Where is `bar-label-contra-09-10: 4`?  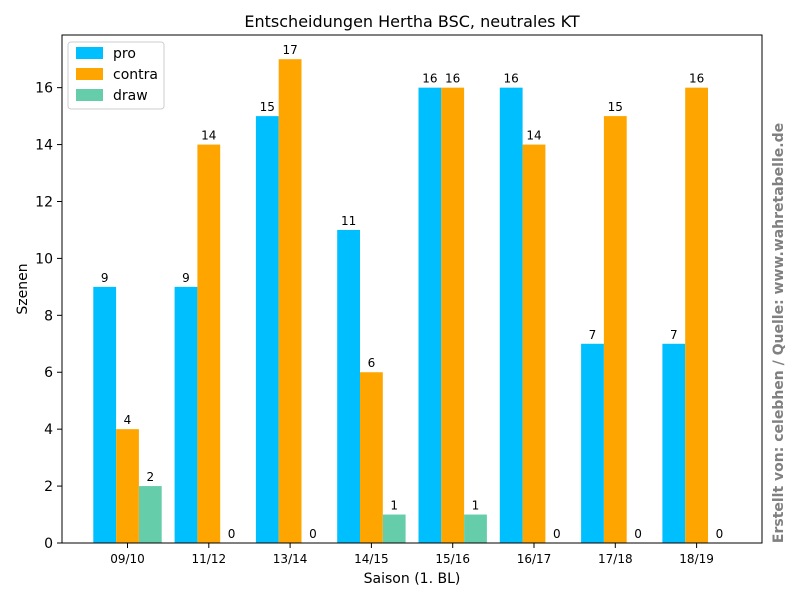
bar-label-contra-09-10: 4 is located at coordinates (128, 420).